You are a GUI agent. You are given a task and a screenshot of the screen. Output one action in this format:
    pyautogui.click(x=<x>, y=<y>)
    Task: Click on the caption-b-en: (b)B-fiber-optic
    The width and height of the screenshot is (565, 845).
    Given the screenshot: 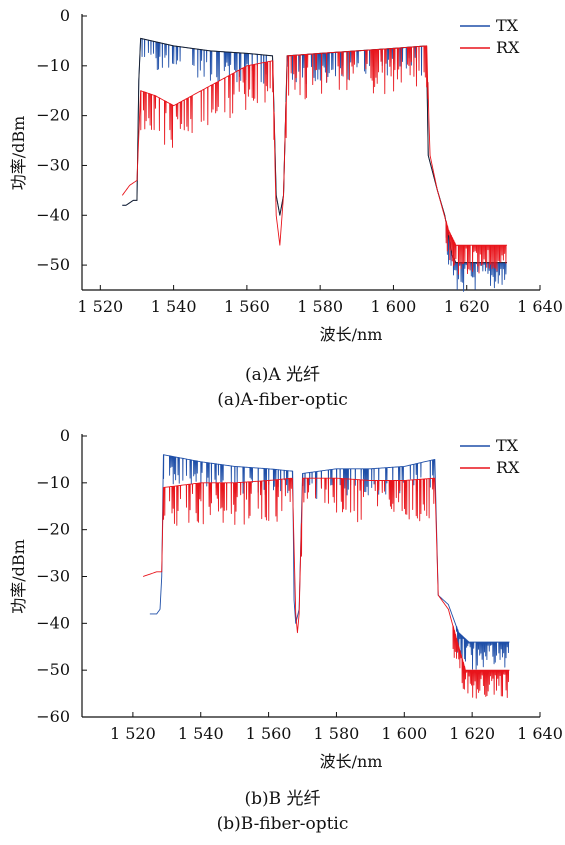 What is the action you would take?
    pyautogui.click(x=282, y=824)
    